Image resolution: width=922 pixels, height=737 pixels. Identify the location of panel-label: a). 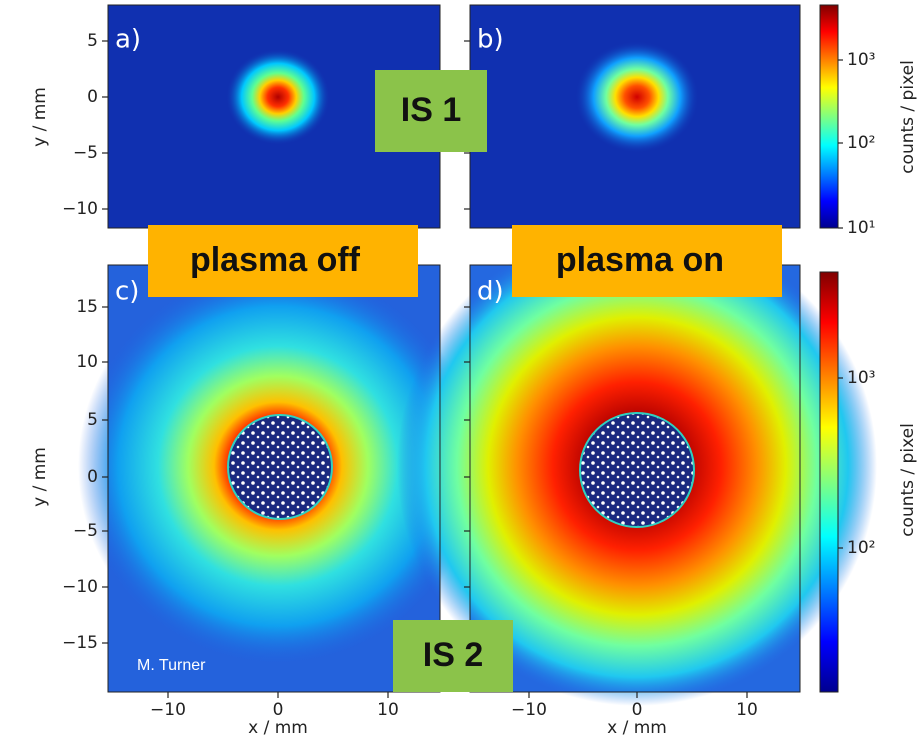
(128, 40).